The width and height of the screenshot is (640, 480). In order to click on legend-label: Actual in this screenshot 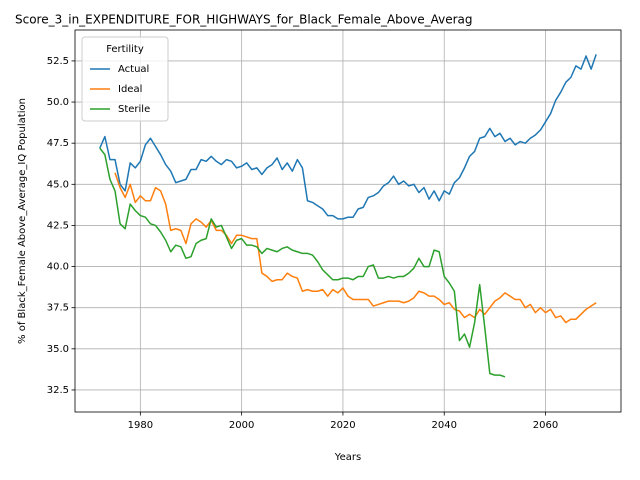, I will do `click(133, 69)`.